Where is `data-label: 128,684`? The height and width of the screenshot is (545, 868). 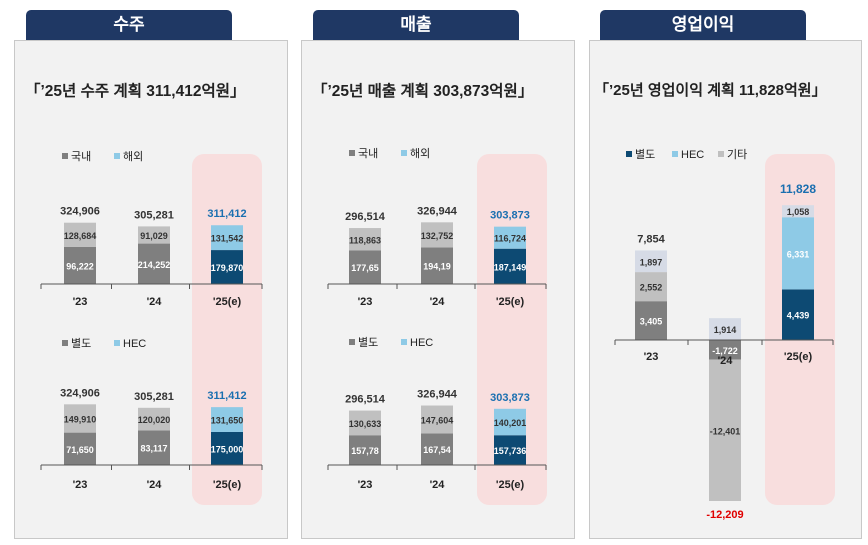
data-label: 128,684 is located at coordinates (80, 236).